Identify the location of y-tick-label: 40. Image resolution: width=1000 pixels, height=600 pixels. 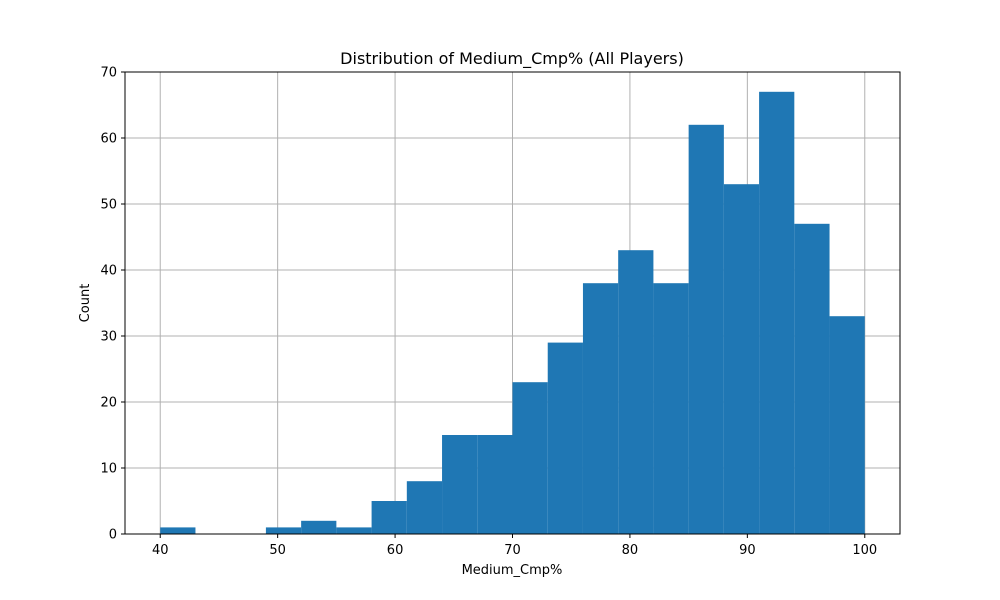
(108, 271).